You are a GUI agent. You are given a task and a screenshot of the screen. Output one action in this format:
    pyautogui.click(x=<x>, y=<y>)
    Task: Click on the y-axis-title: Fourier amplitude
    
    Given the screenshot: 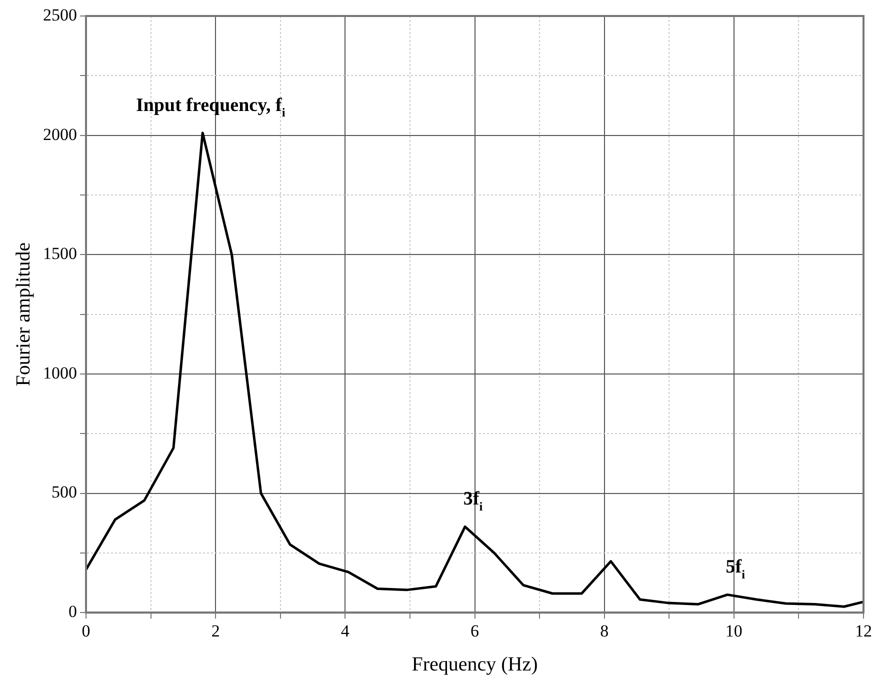 What is the action you would take?
    pyautogui.click(x=23, y=314)
    